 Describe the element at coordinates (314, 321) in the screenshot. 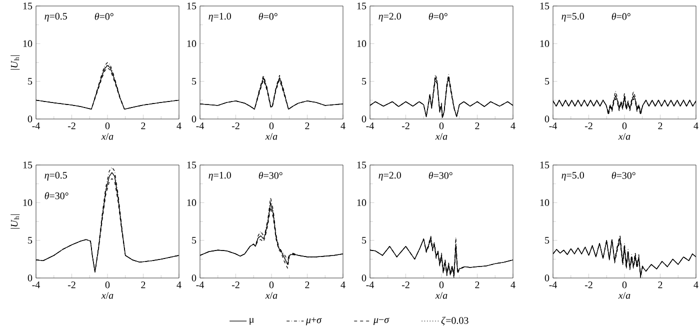

I see `legend-label: μ+σ` at that location.